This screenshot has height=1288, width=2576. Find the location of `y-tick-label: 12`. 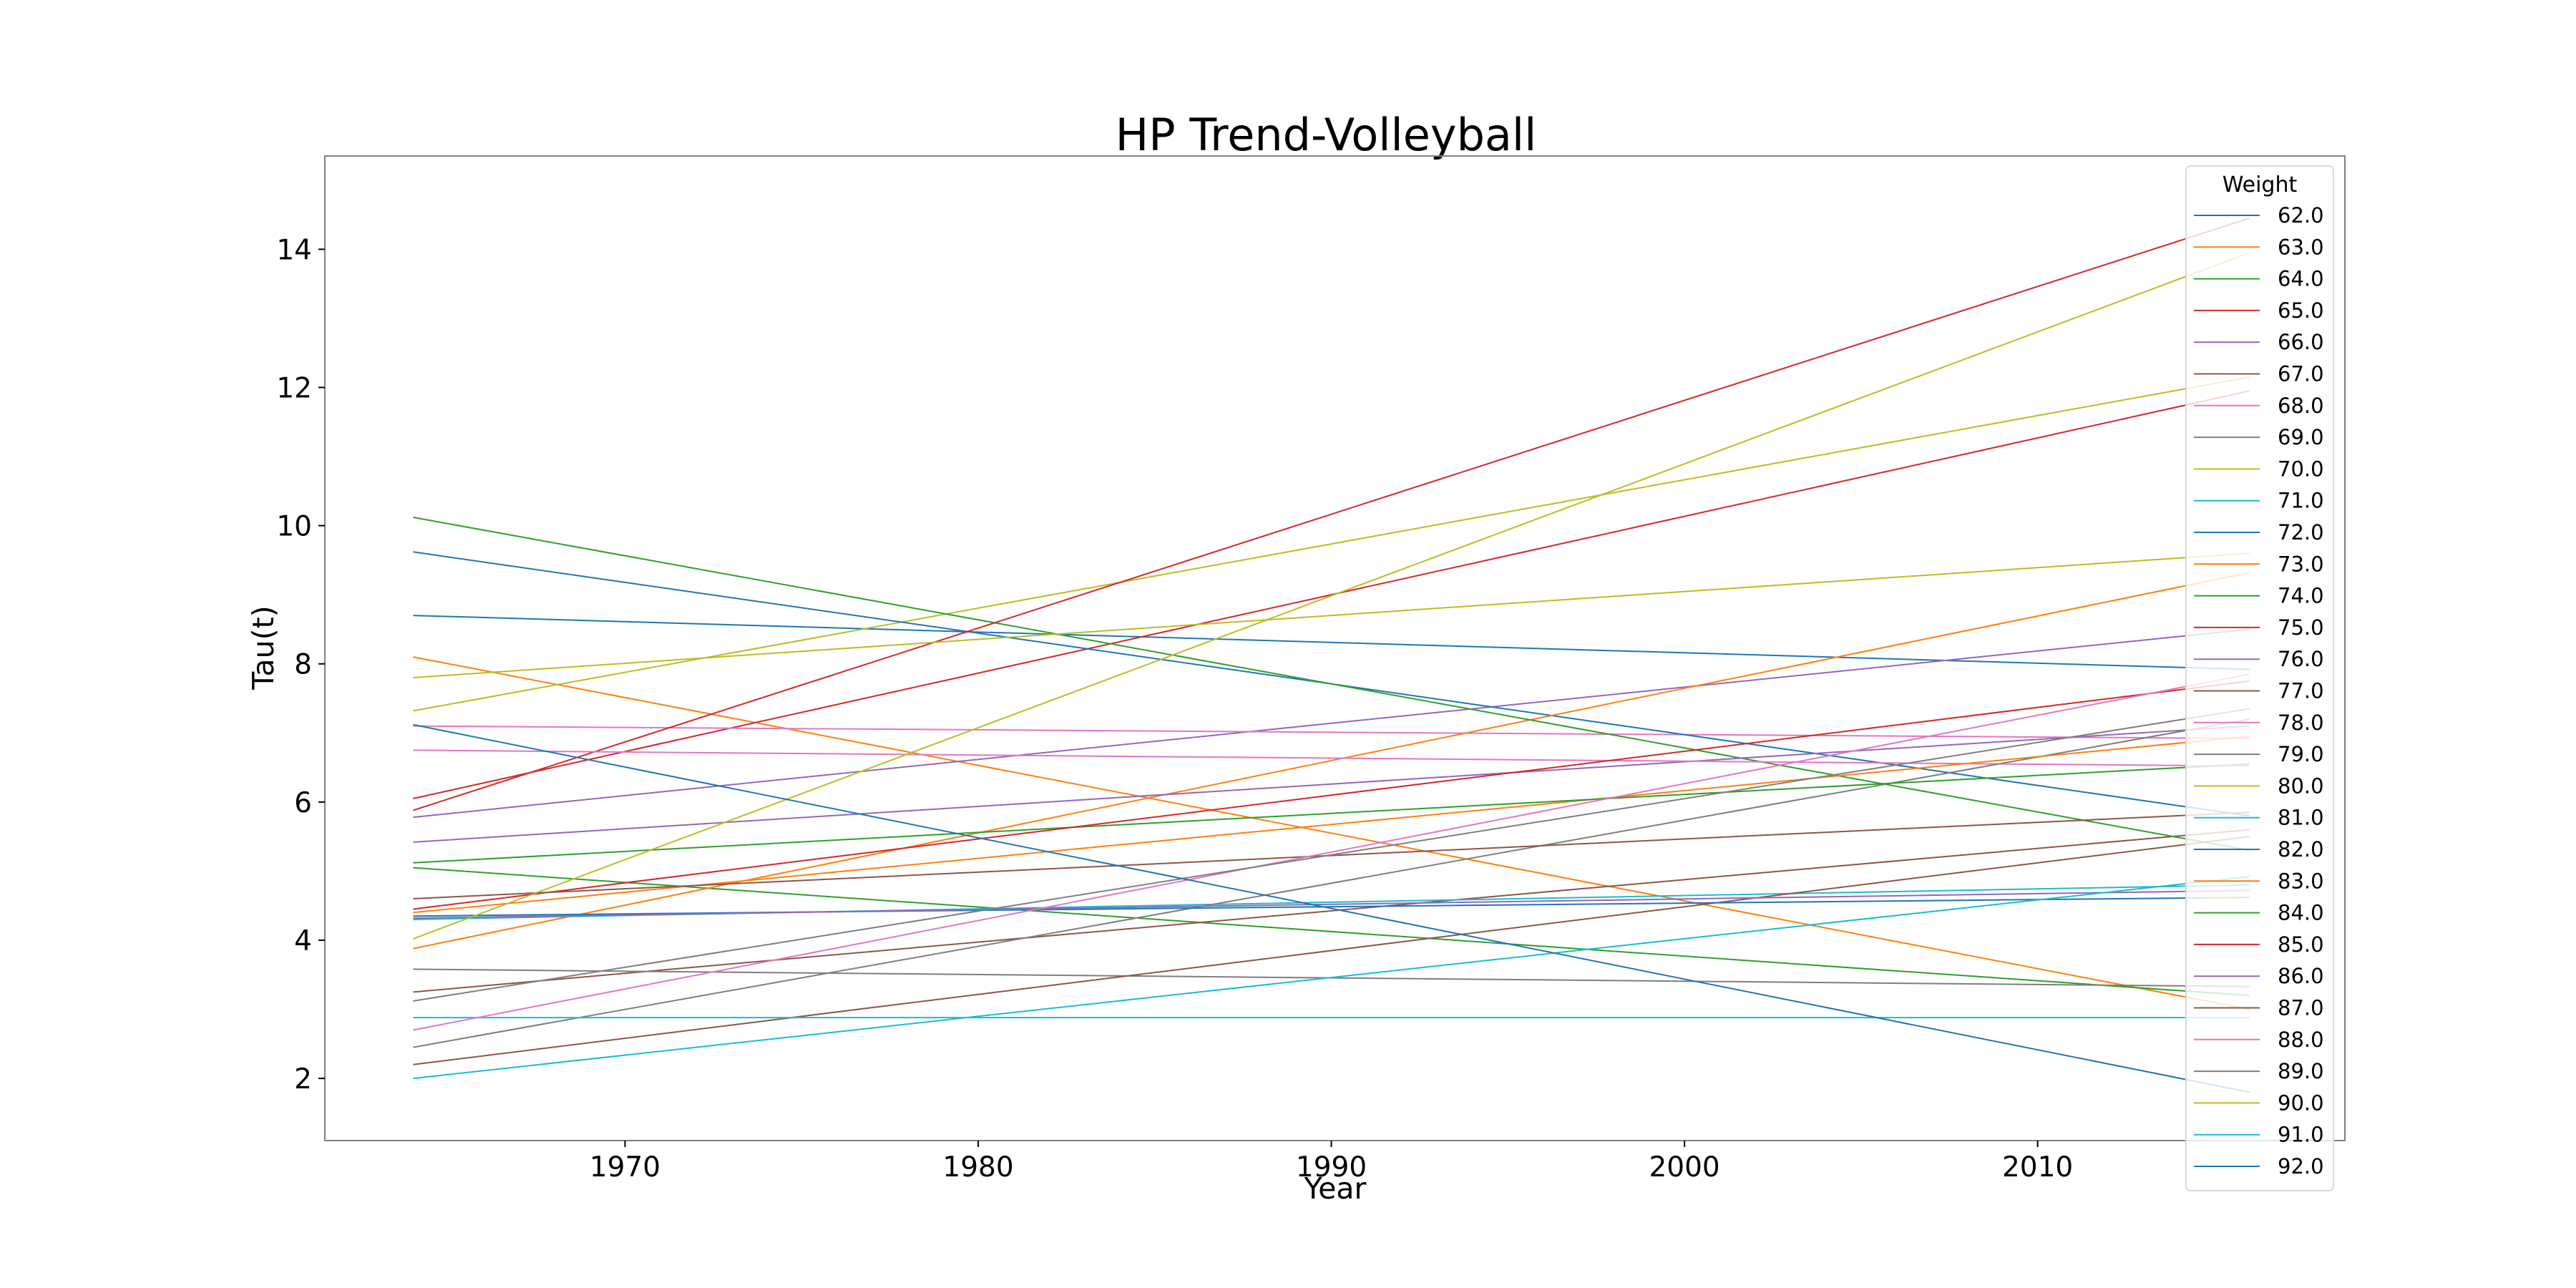

y-tick-label: 12 is located at coordinates (294, 388).